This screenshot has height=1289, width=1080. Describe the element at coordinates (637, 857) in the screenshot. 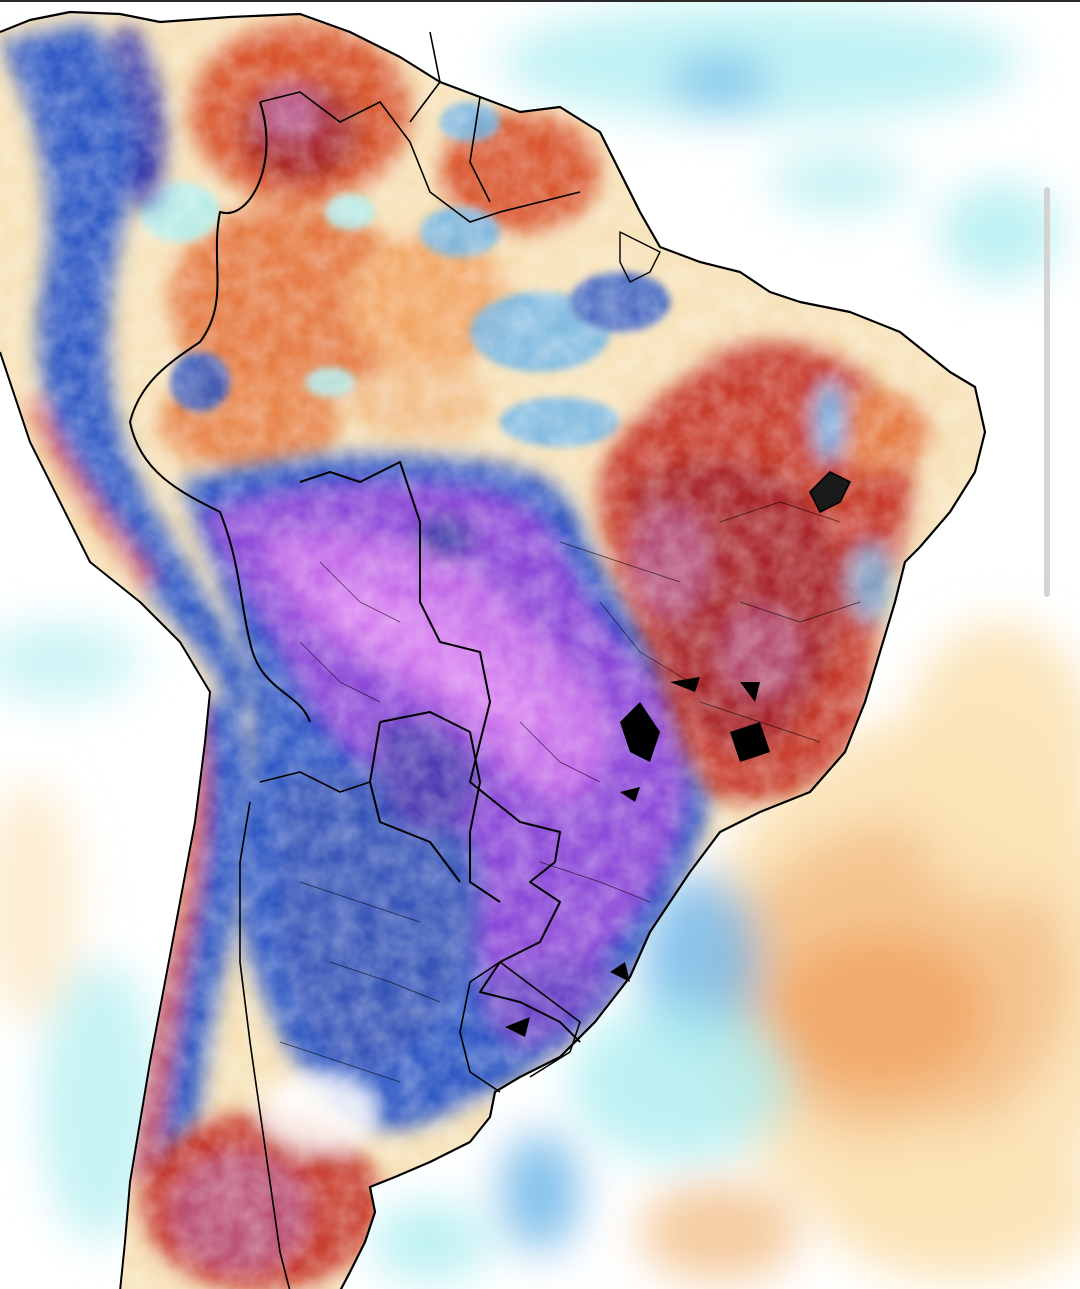

I see `highland-specks` at that location.